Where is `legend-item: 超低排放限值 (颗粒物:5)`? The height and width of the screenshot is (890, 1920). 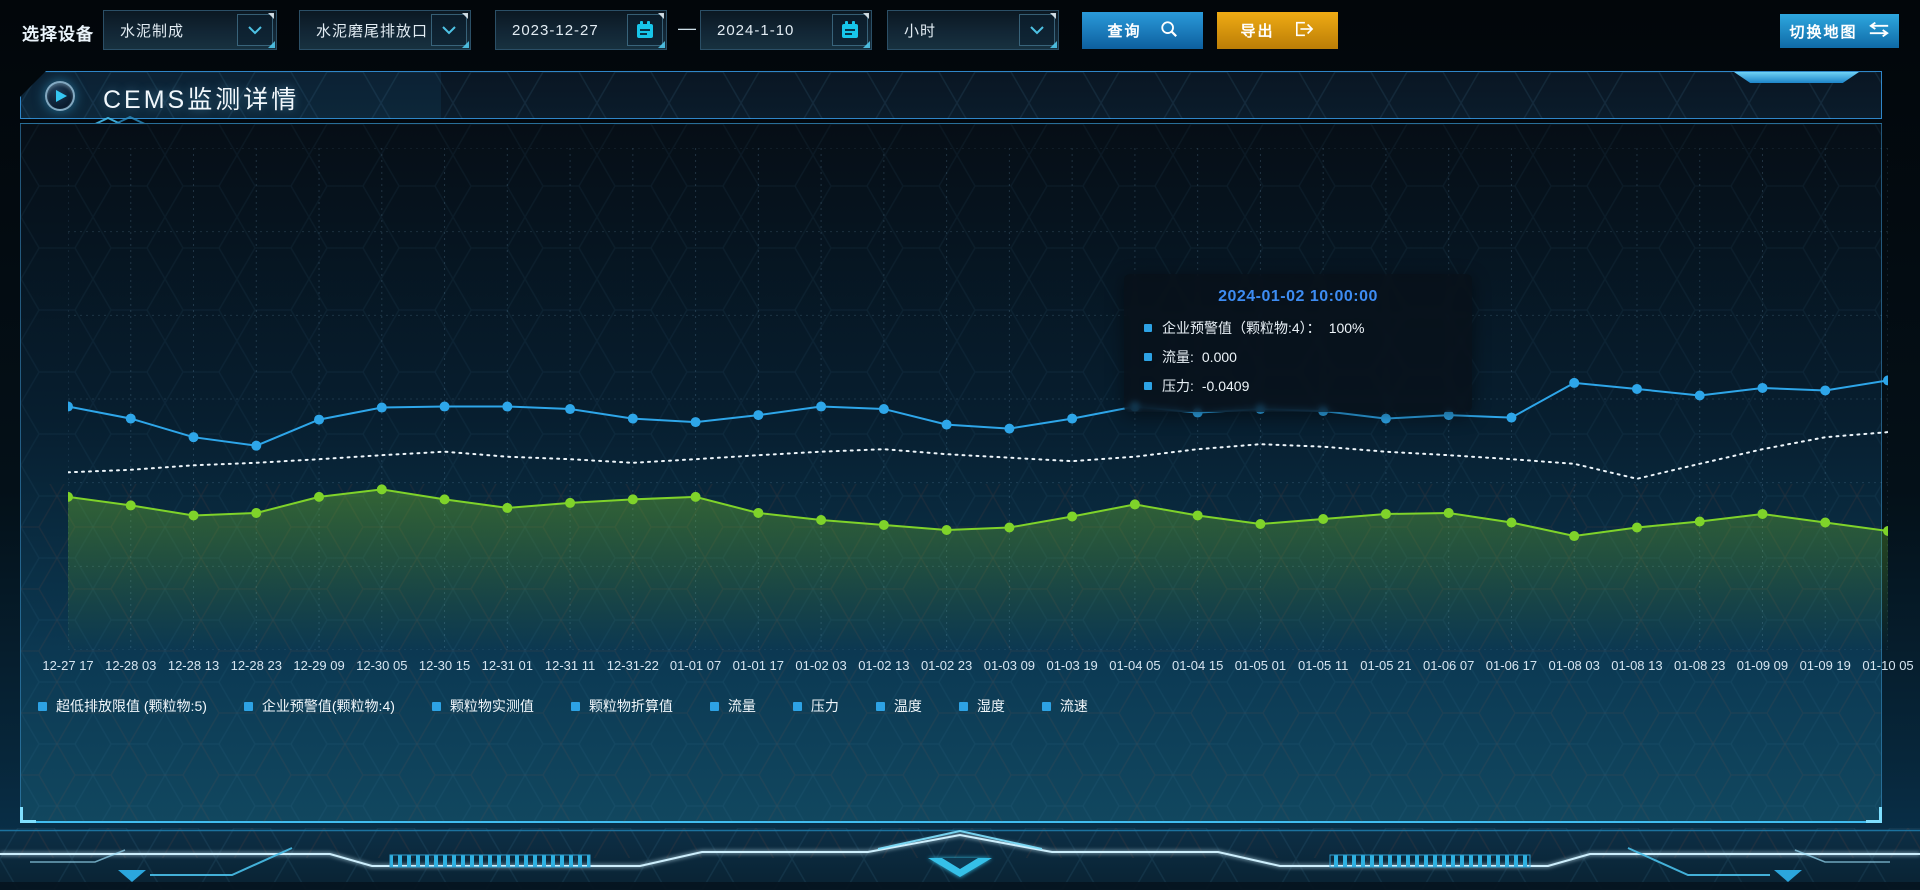 legend-item: 超低排放限值 (颗粒物:5) is located at coordinates (122, 706).